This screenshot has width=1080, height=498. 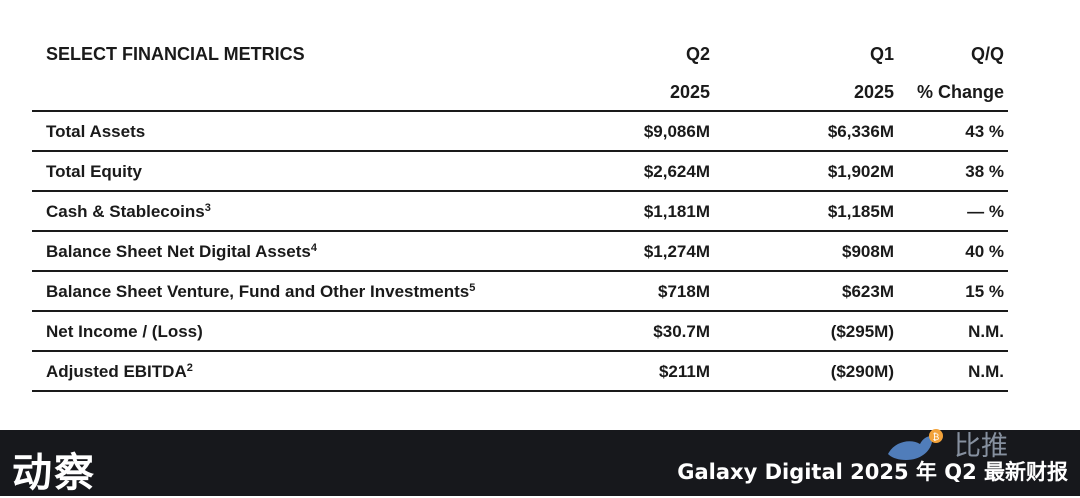 I want to click on cell-q2: $9,086M, so click(x=676, y=131).